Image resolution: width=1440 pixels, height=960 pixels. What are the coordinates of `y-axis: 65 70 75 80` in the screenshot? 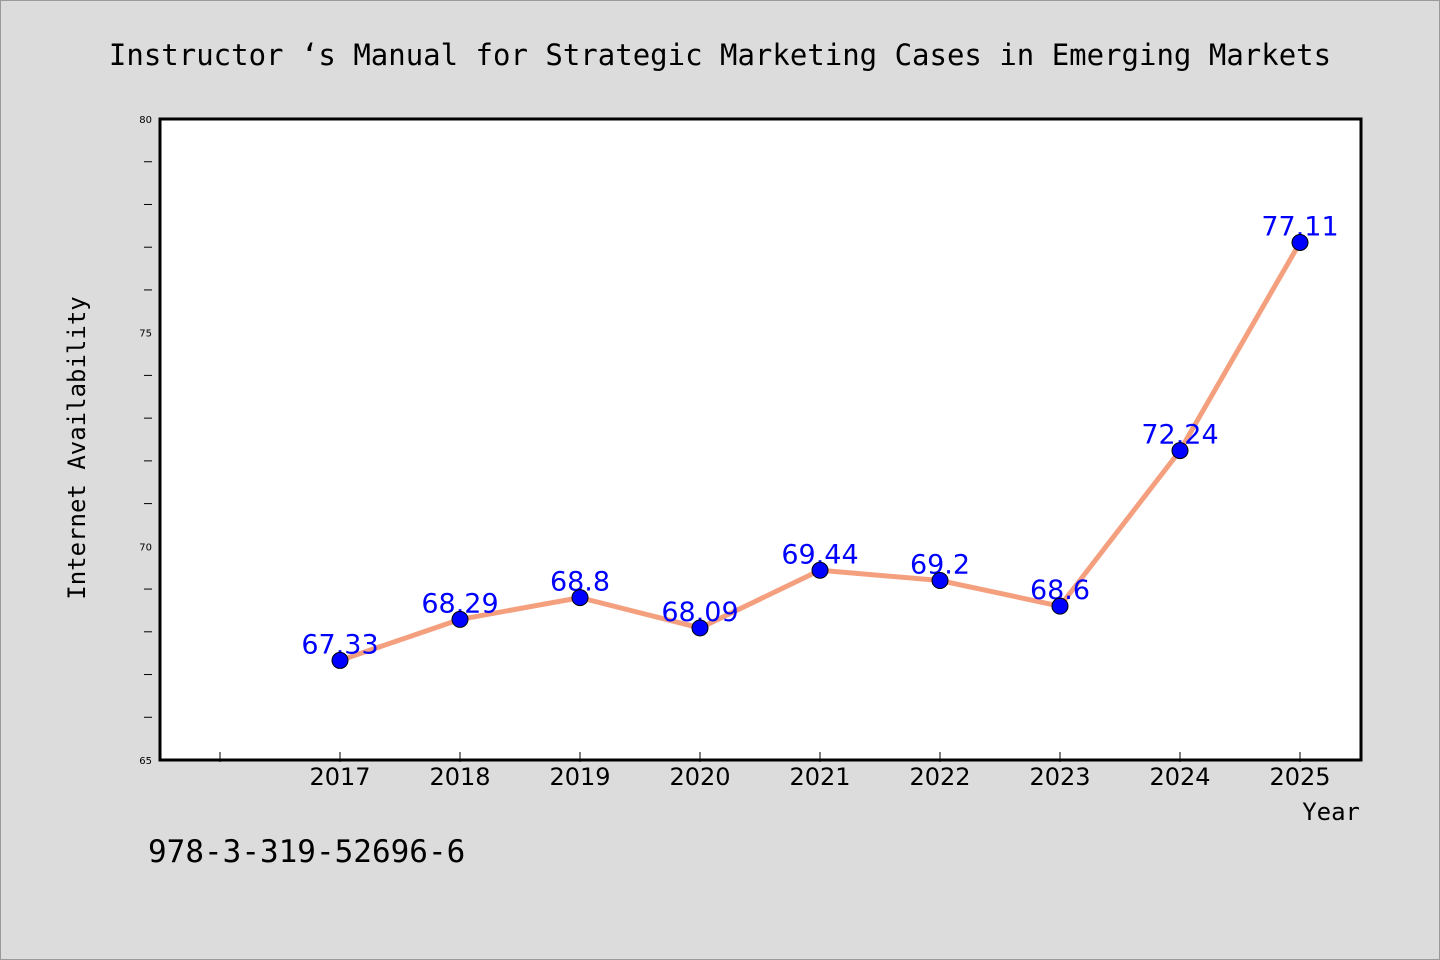 It's located at (145, 441).